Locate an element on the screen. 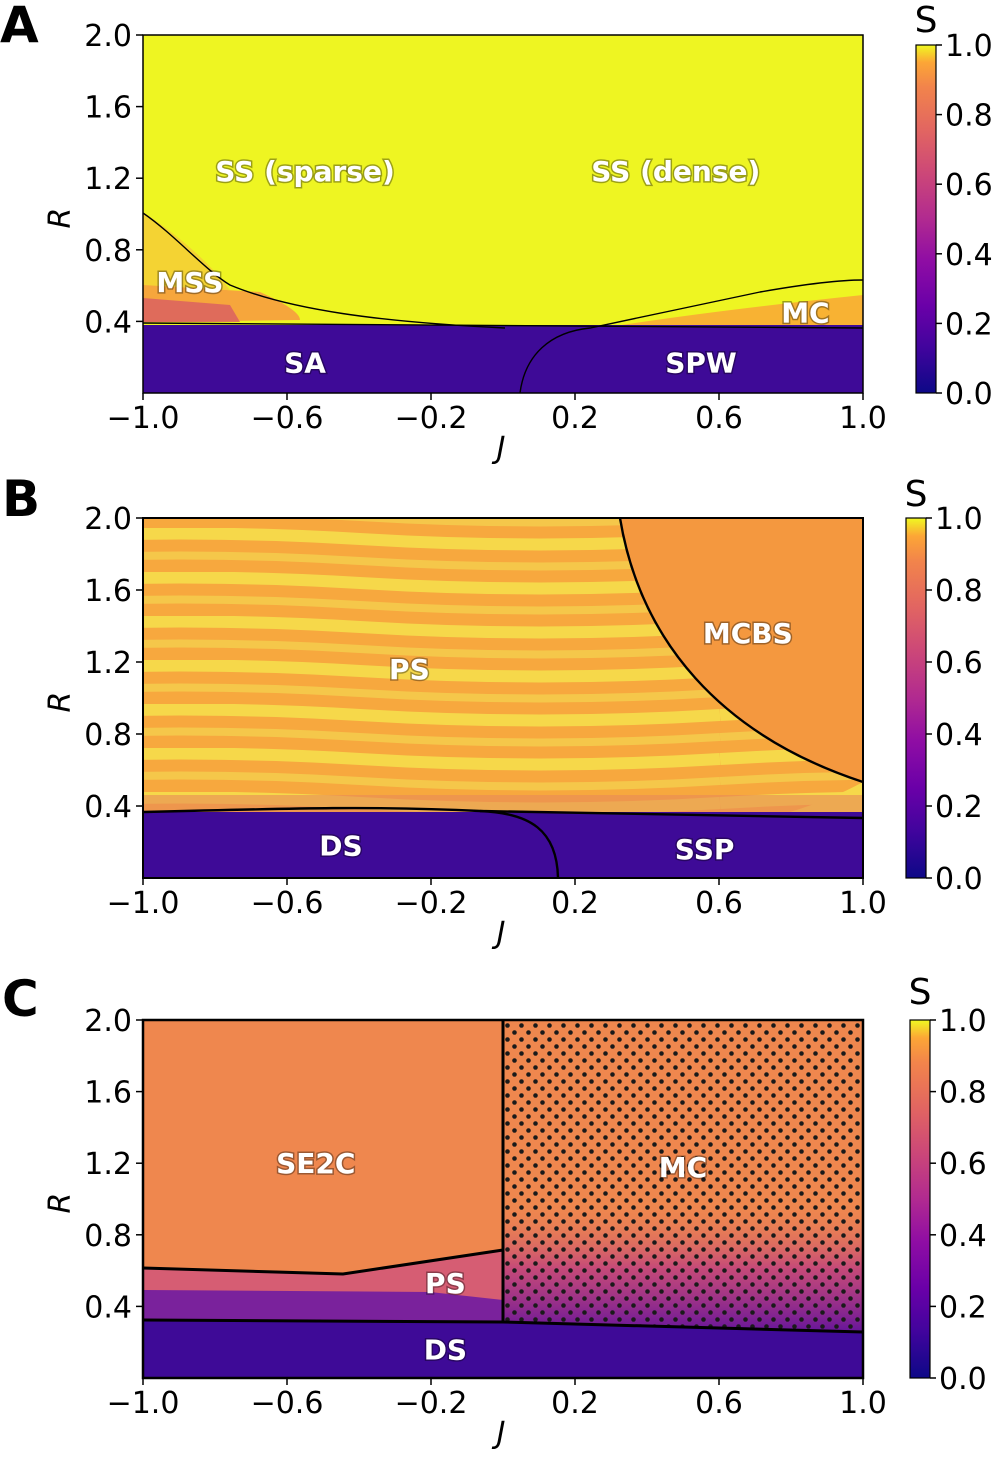 The width and height of the screenshot is (1000, 1459). panel-b-colorbar-tick-label: 1.0 is located at coordinates (959, 519).